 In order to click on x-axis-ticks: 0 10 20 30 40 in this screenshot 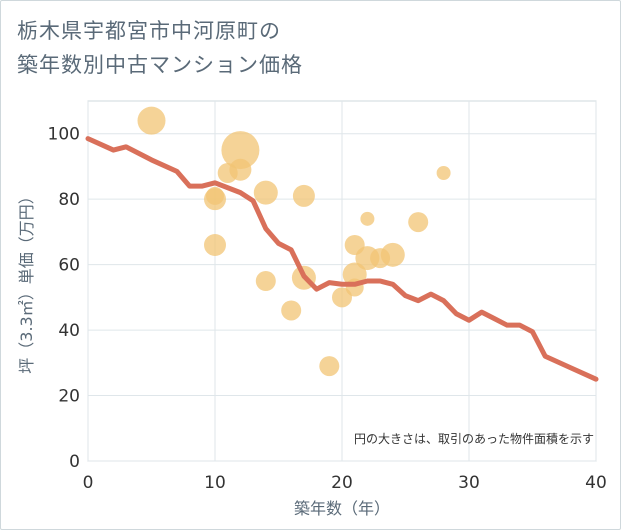, I will do `click(345, 483)`.